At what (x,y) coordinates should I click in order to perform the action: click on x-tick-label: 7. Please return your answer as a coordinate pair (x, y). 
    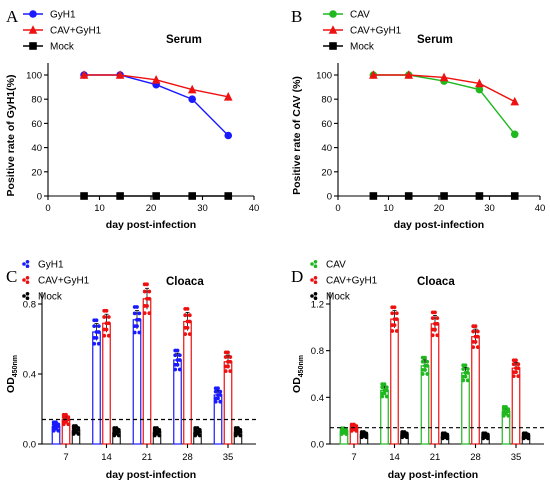
    Looking at the image, I should click on (353, 457).